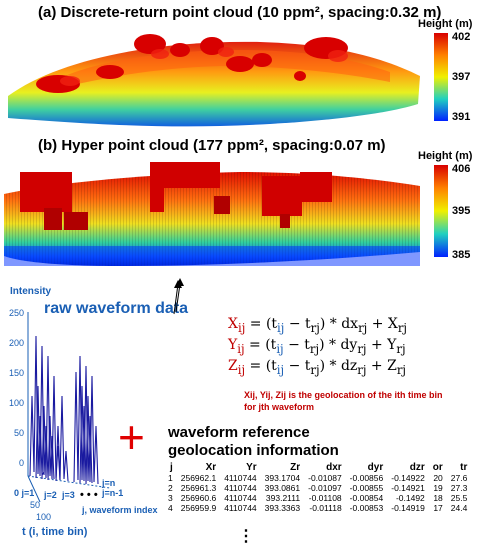 Image resolution: width=480 pixels, height=550 pixels. I want to click on equation-z: Zij = (tij − trj) * dzrj + Zrj, so click(317, 367).